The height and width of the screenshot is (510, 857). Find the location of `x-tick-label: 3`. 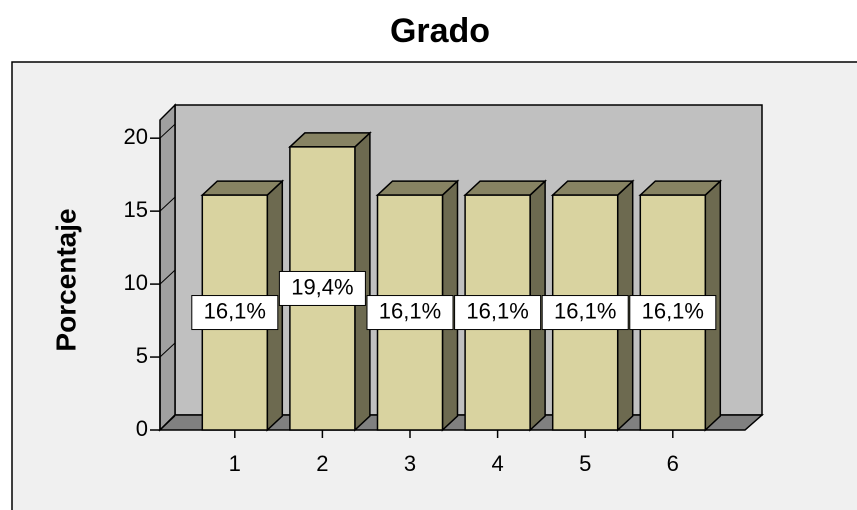

x-tick-label: 3 is located at coordinates (410, 463).